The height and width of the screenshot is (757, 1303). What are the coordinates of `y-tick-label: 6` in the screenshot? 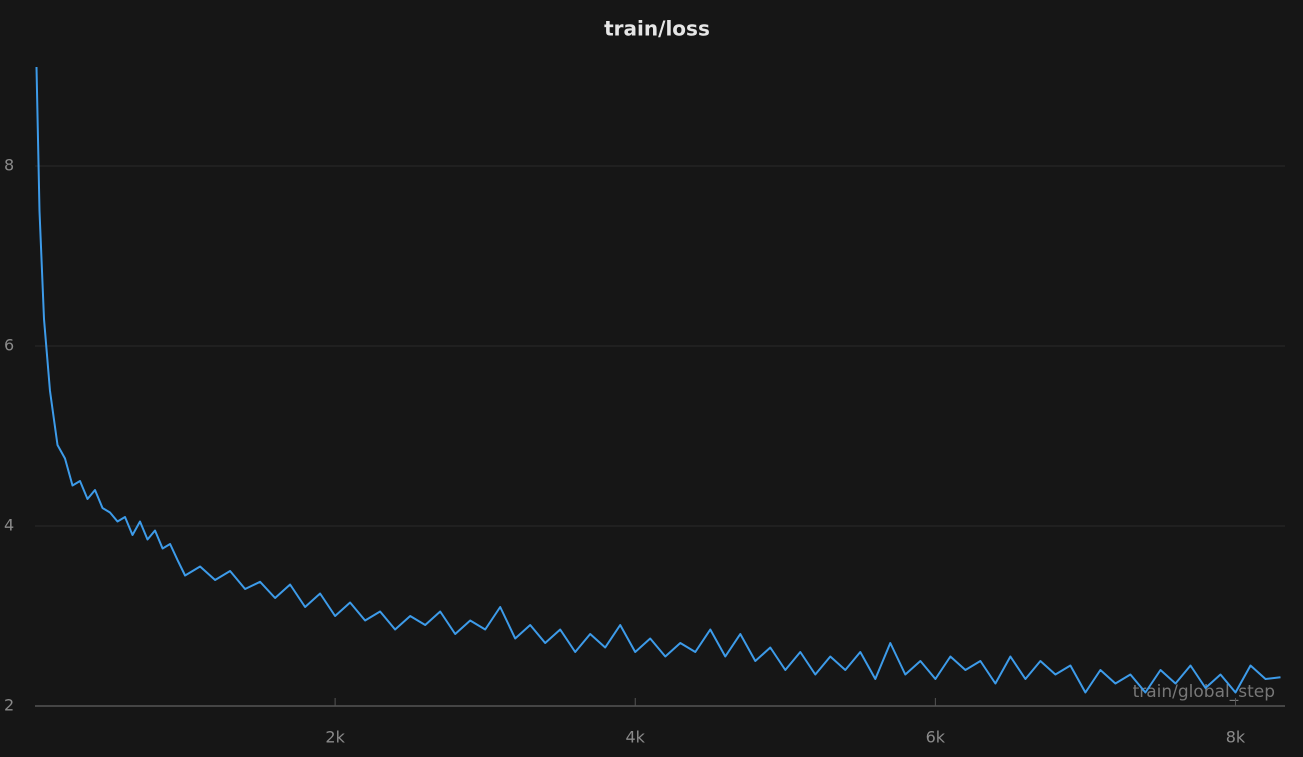 It's located at (9, 345).